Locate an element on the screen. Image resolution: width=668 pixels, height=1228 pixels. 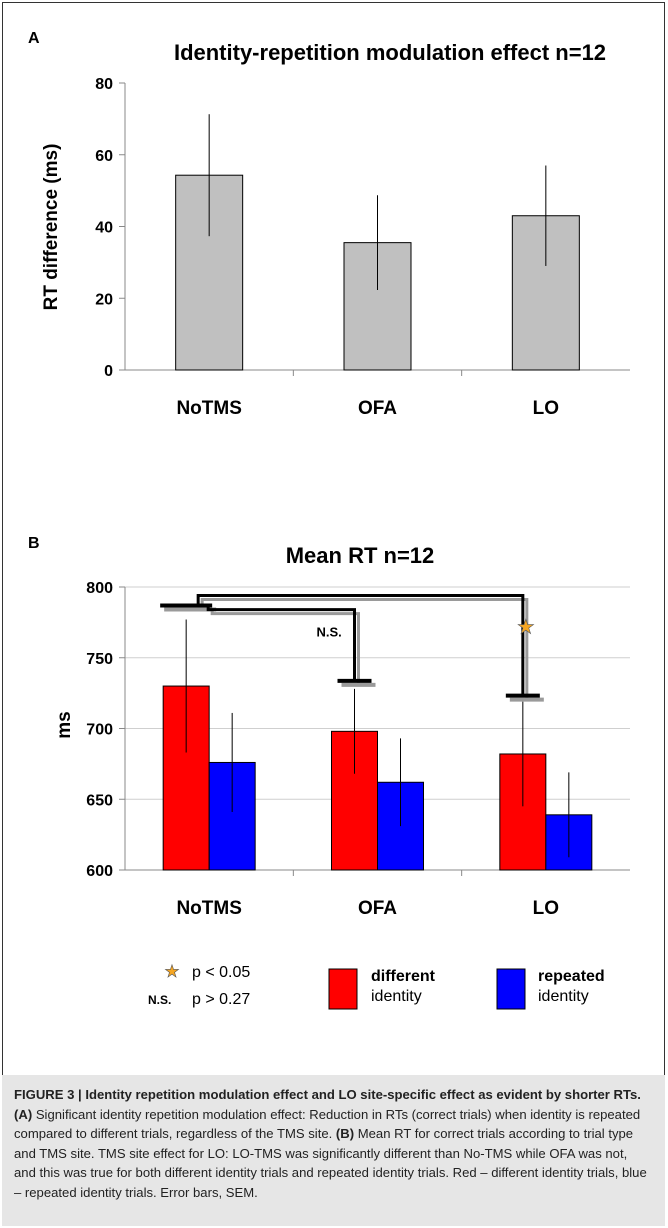
legend-different-bold: different is located at coordinates (403, 976).